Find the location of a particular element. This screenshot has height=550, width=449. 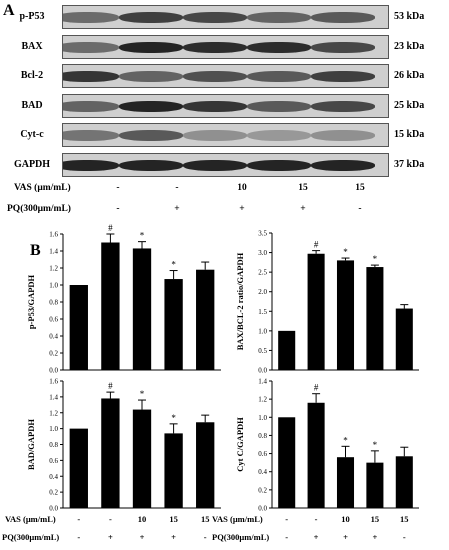

y-axis-label: BAX/BCL-2 ratio/GAPDH is located at coordinates (240, 301).